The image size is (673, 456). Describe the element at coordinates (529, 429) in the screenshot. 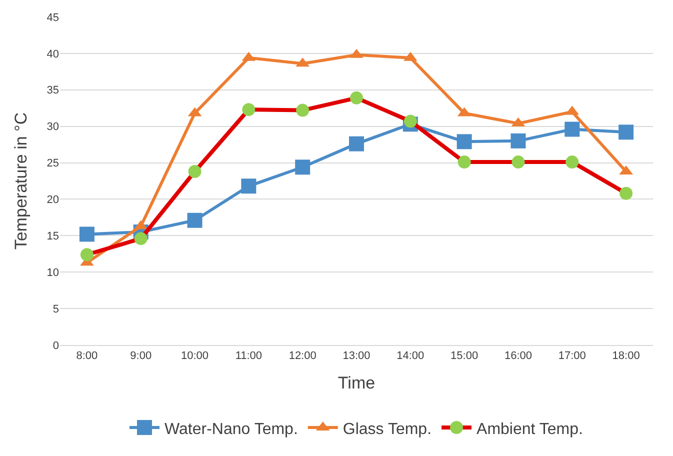

I see `legend-label: Ambient Temp.` at that location.